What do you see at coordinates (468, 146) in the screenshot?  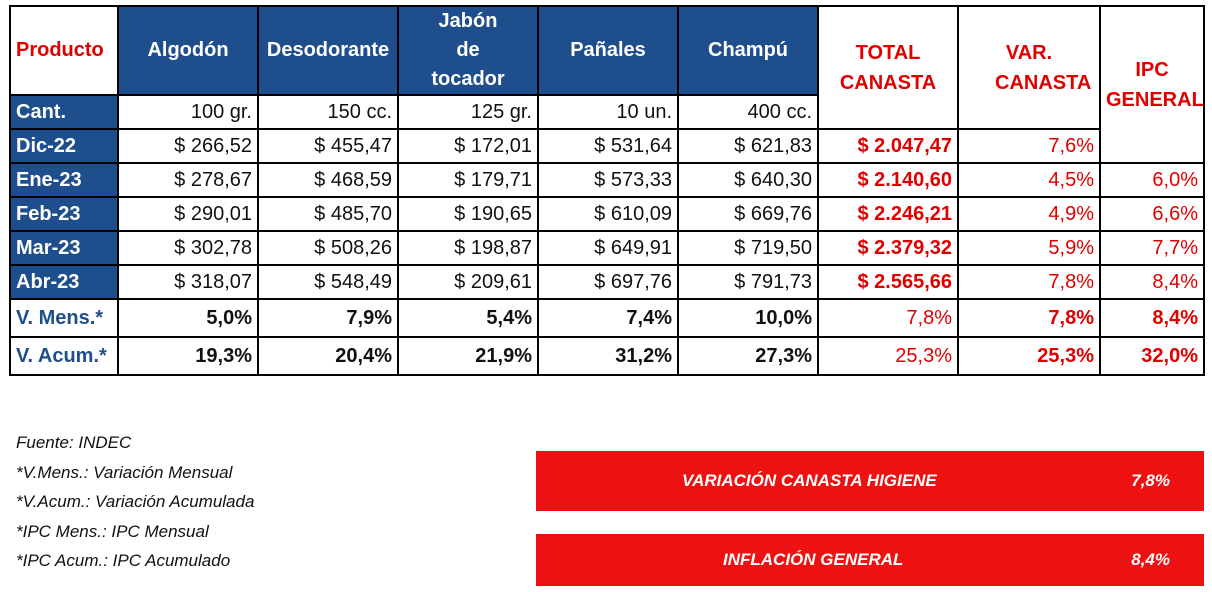 I see `price-cell: $ 172,01` at bounding box center [468, 146].